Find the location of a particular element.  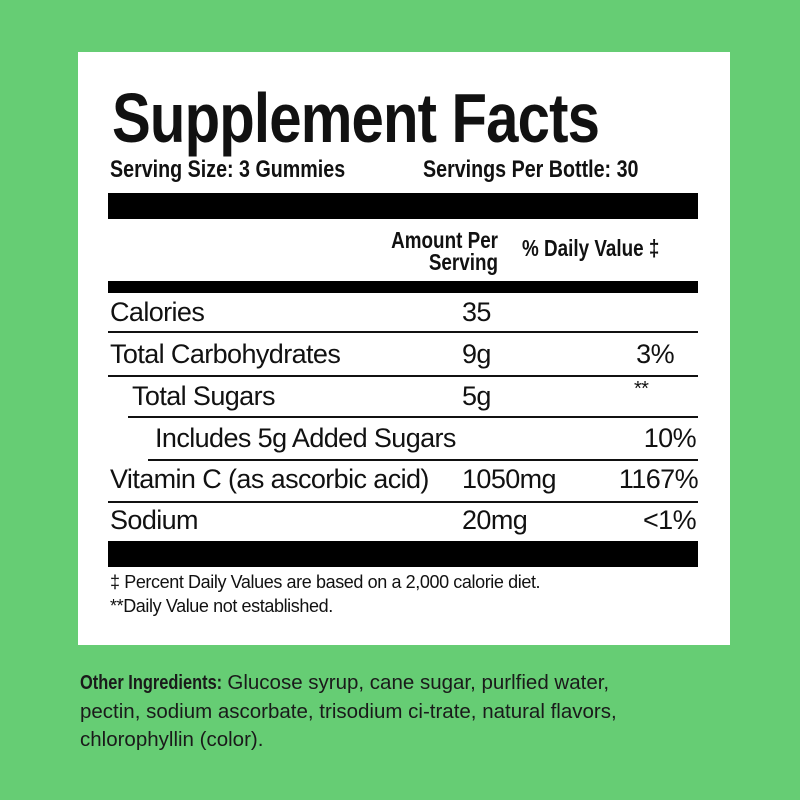

row-name: Sodium is located at coordinates (154, 520).